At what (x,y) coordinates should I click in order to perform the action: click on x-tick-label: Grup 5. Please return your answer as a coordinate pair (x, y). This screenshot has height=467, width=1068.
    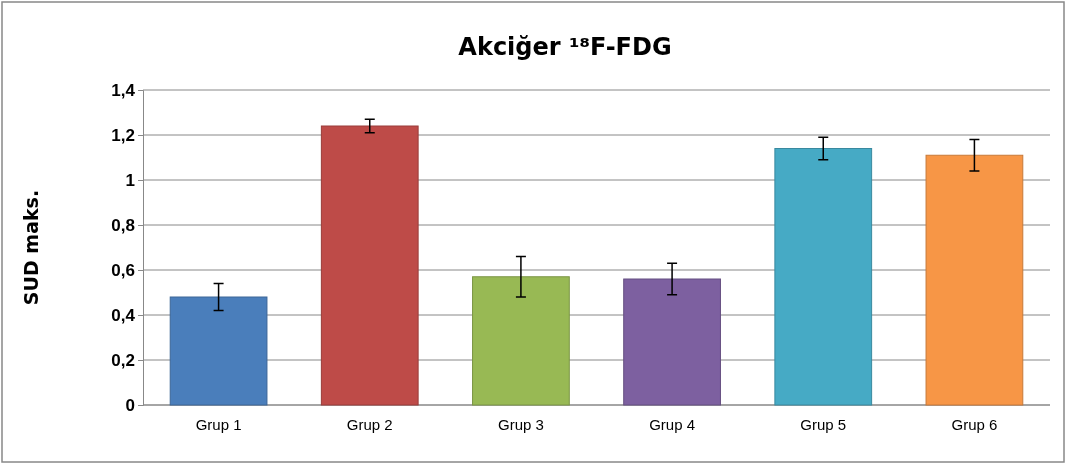
    Looking at the image, I should click on (823, 424).